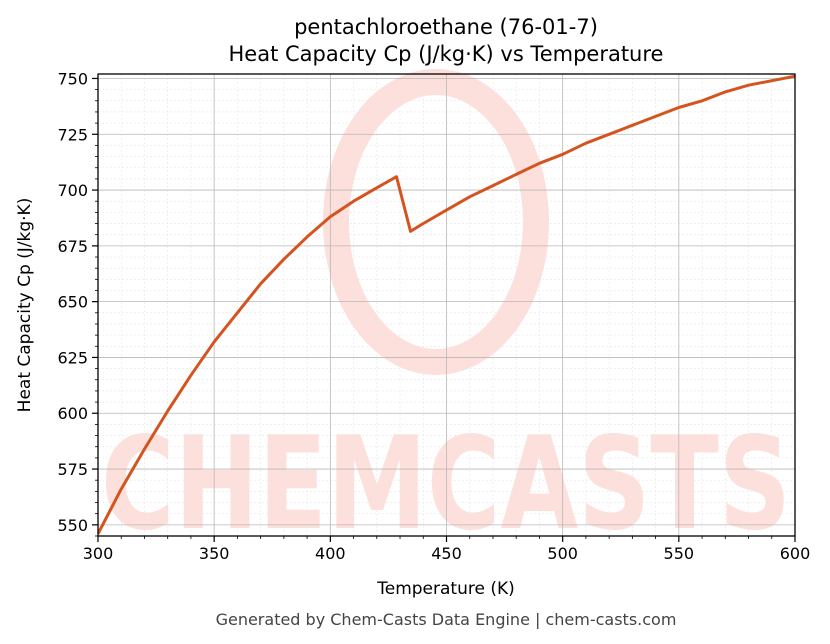 The width and height of the screenshot is (830, 644). I want to click on y-tick-label: 625, so click(72, 357).